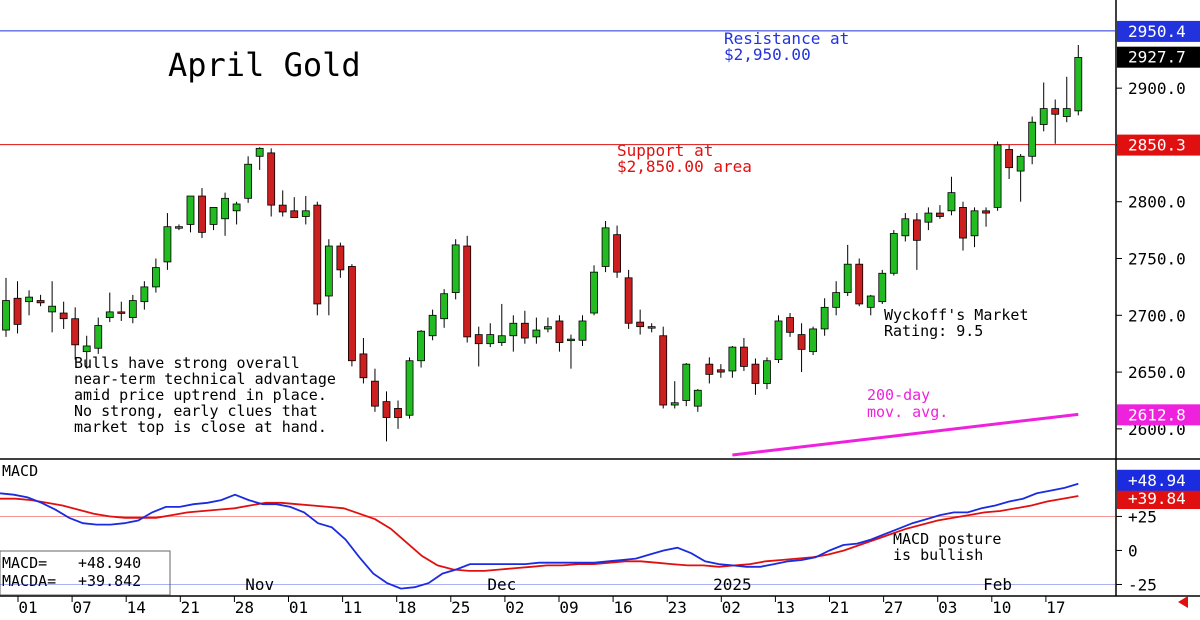  What do you see at coordinates (947, 539) in the screenshot?
I see `macd-note-line-1: MACD posture` at bounding box center [947, 539].